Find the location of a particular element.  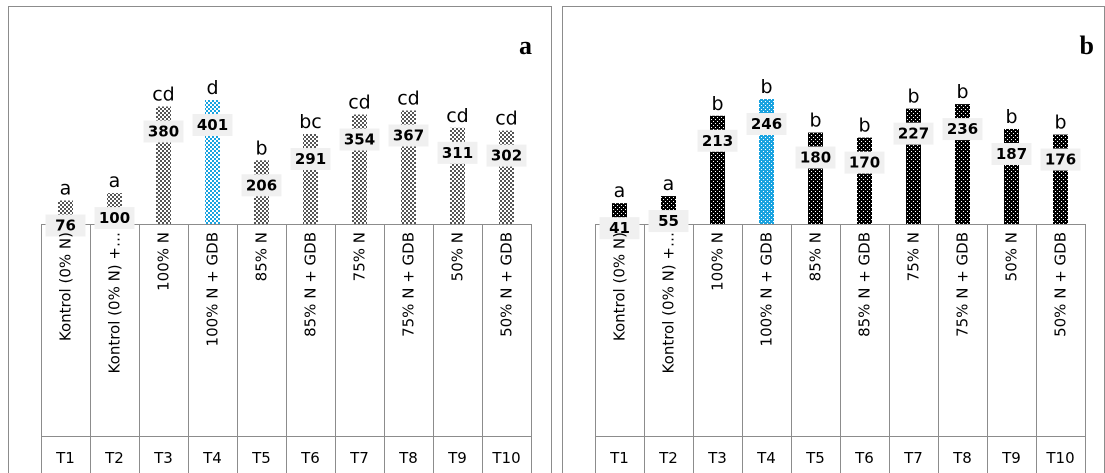

data-label: 170 is located at coordinates (864, 163).